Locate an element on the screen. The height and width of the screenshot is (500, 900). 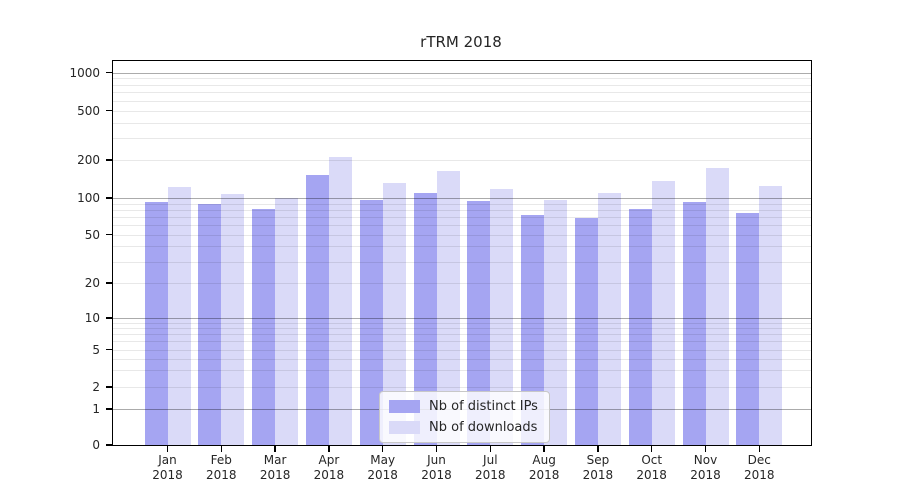
bar-downloads-mar is located at coordinates (287, 321).